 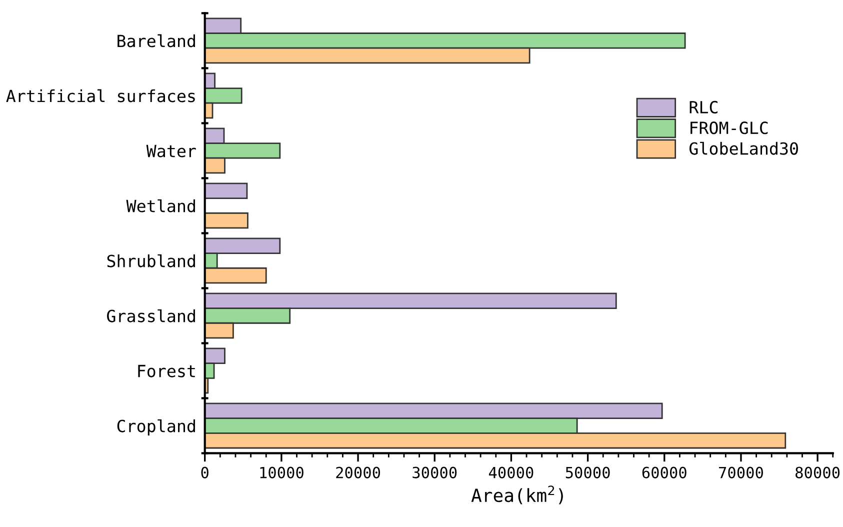 What do you see at coordinates (744, 148) in the screenshot?
I see `legend-label: GlobeLand30` at bounding box center [744, 148].